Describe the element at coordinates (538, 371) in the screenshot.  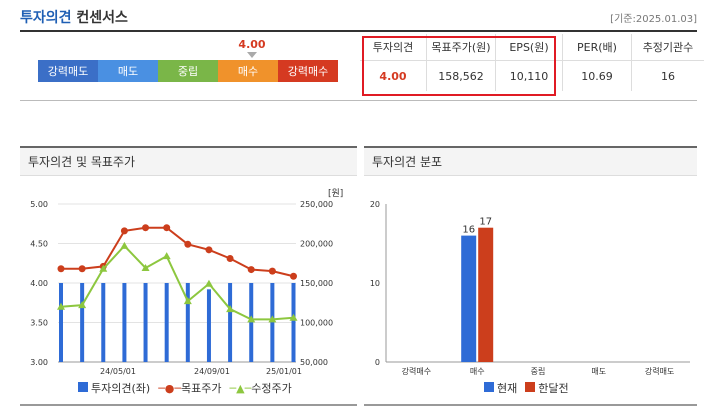
I see `category-label: 중립` at that location.